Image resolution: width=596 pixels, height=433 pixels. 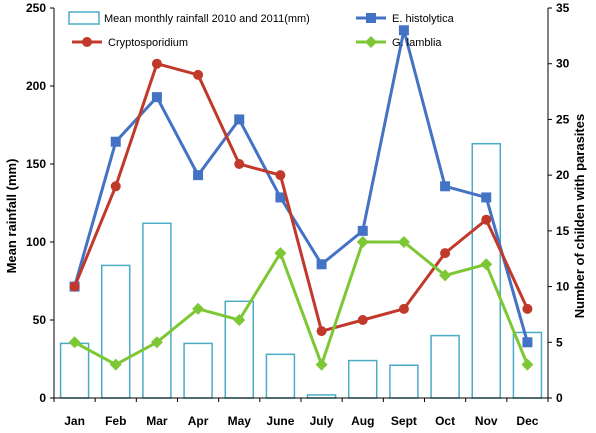 What do you see at coordinates (240, 421) in the screenshot?
I see `x-tick-label: May` at bounding box center [240, 421].